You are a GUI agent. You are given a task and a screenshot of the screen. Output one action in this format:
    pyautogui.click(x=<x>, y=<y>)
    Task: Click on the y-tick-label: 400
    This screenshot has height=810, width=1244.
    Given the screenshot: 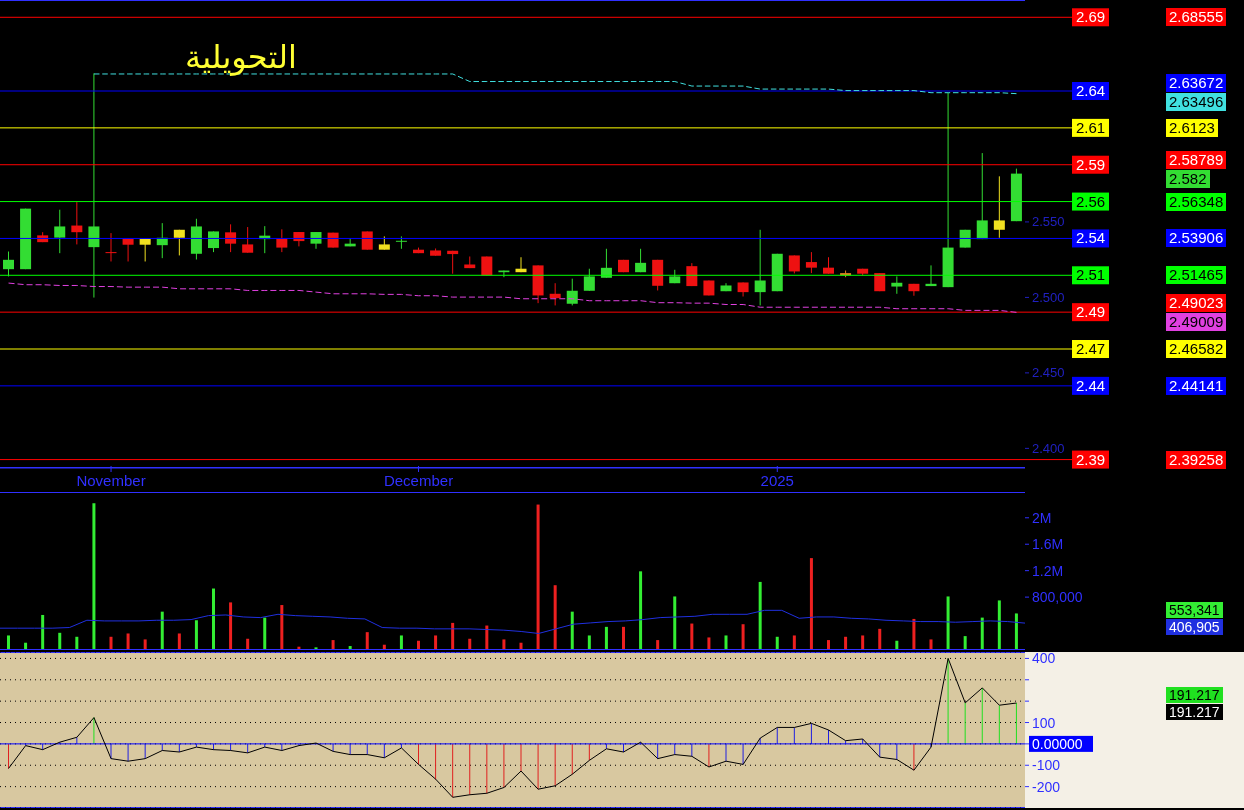 What is the action you would take?
    pyautogui.click(x=1044, y=658)
    